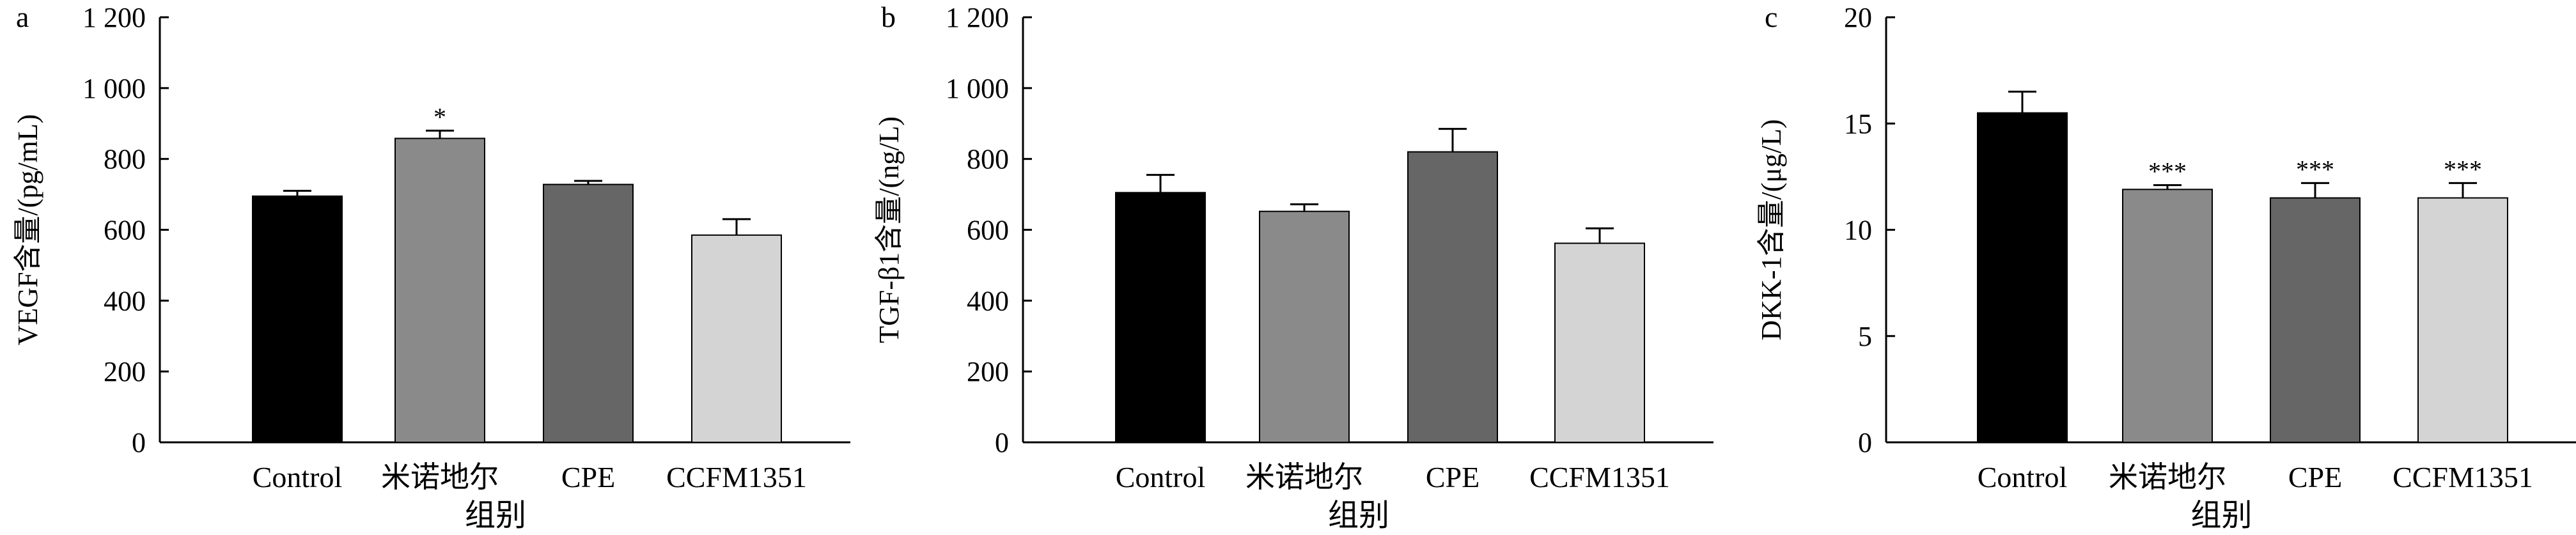  I want to click on panel-label: a, so click(22, 17).